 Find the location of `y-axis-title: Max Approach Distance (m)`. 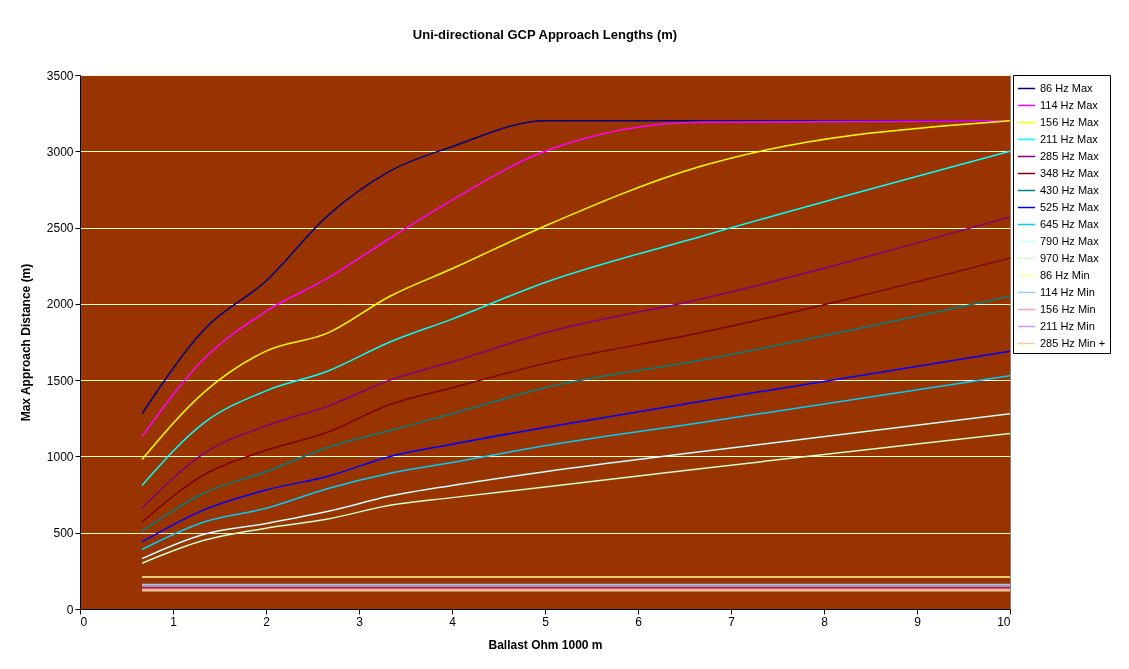

y-axis-title: Max Approach Distance (m) is located at coordinates (25, 342).